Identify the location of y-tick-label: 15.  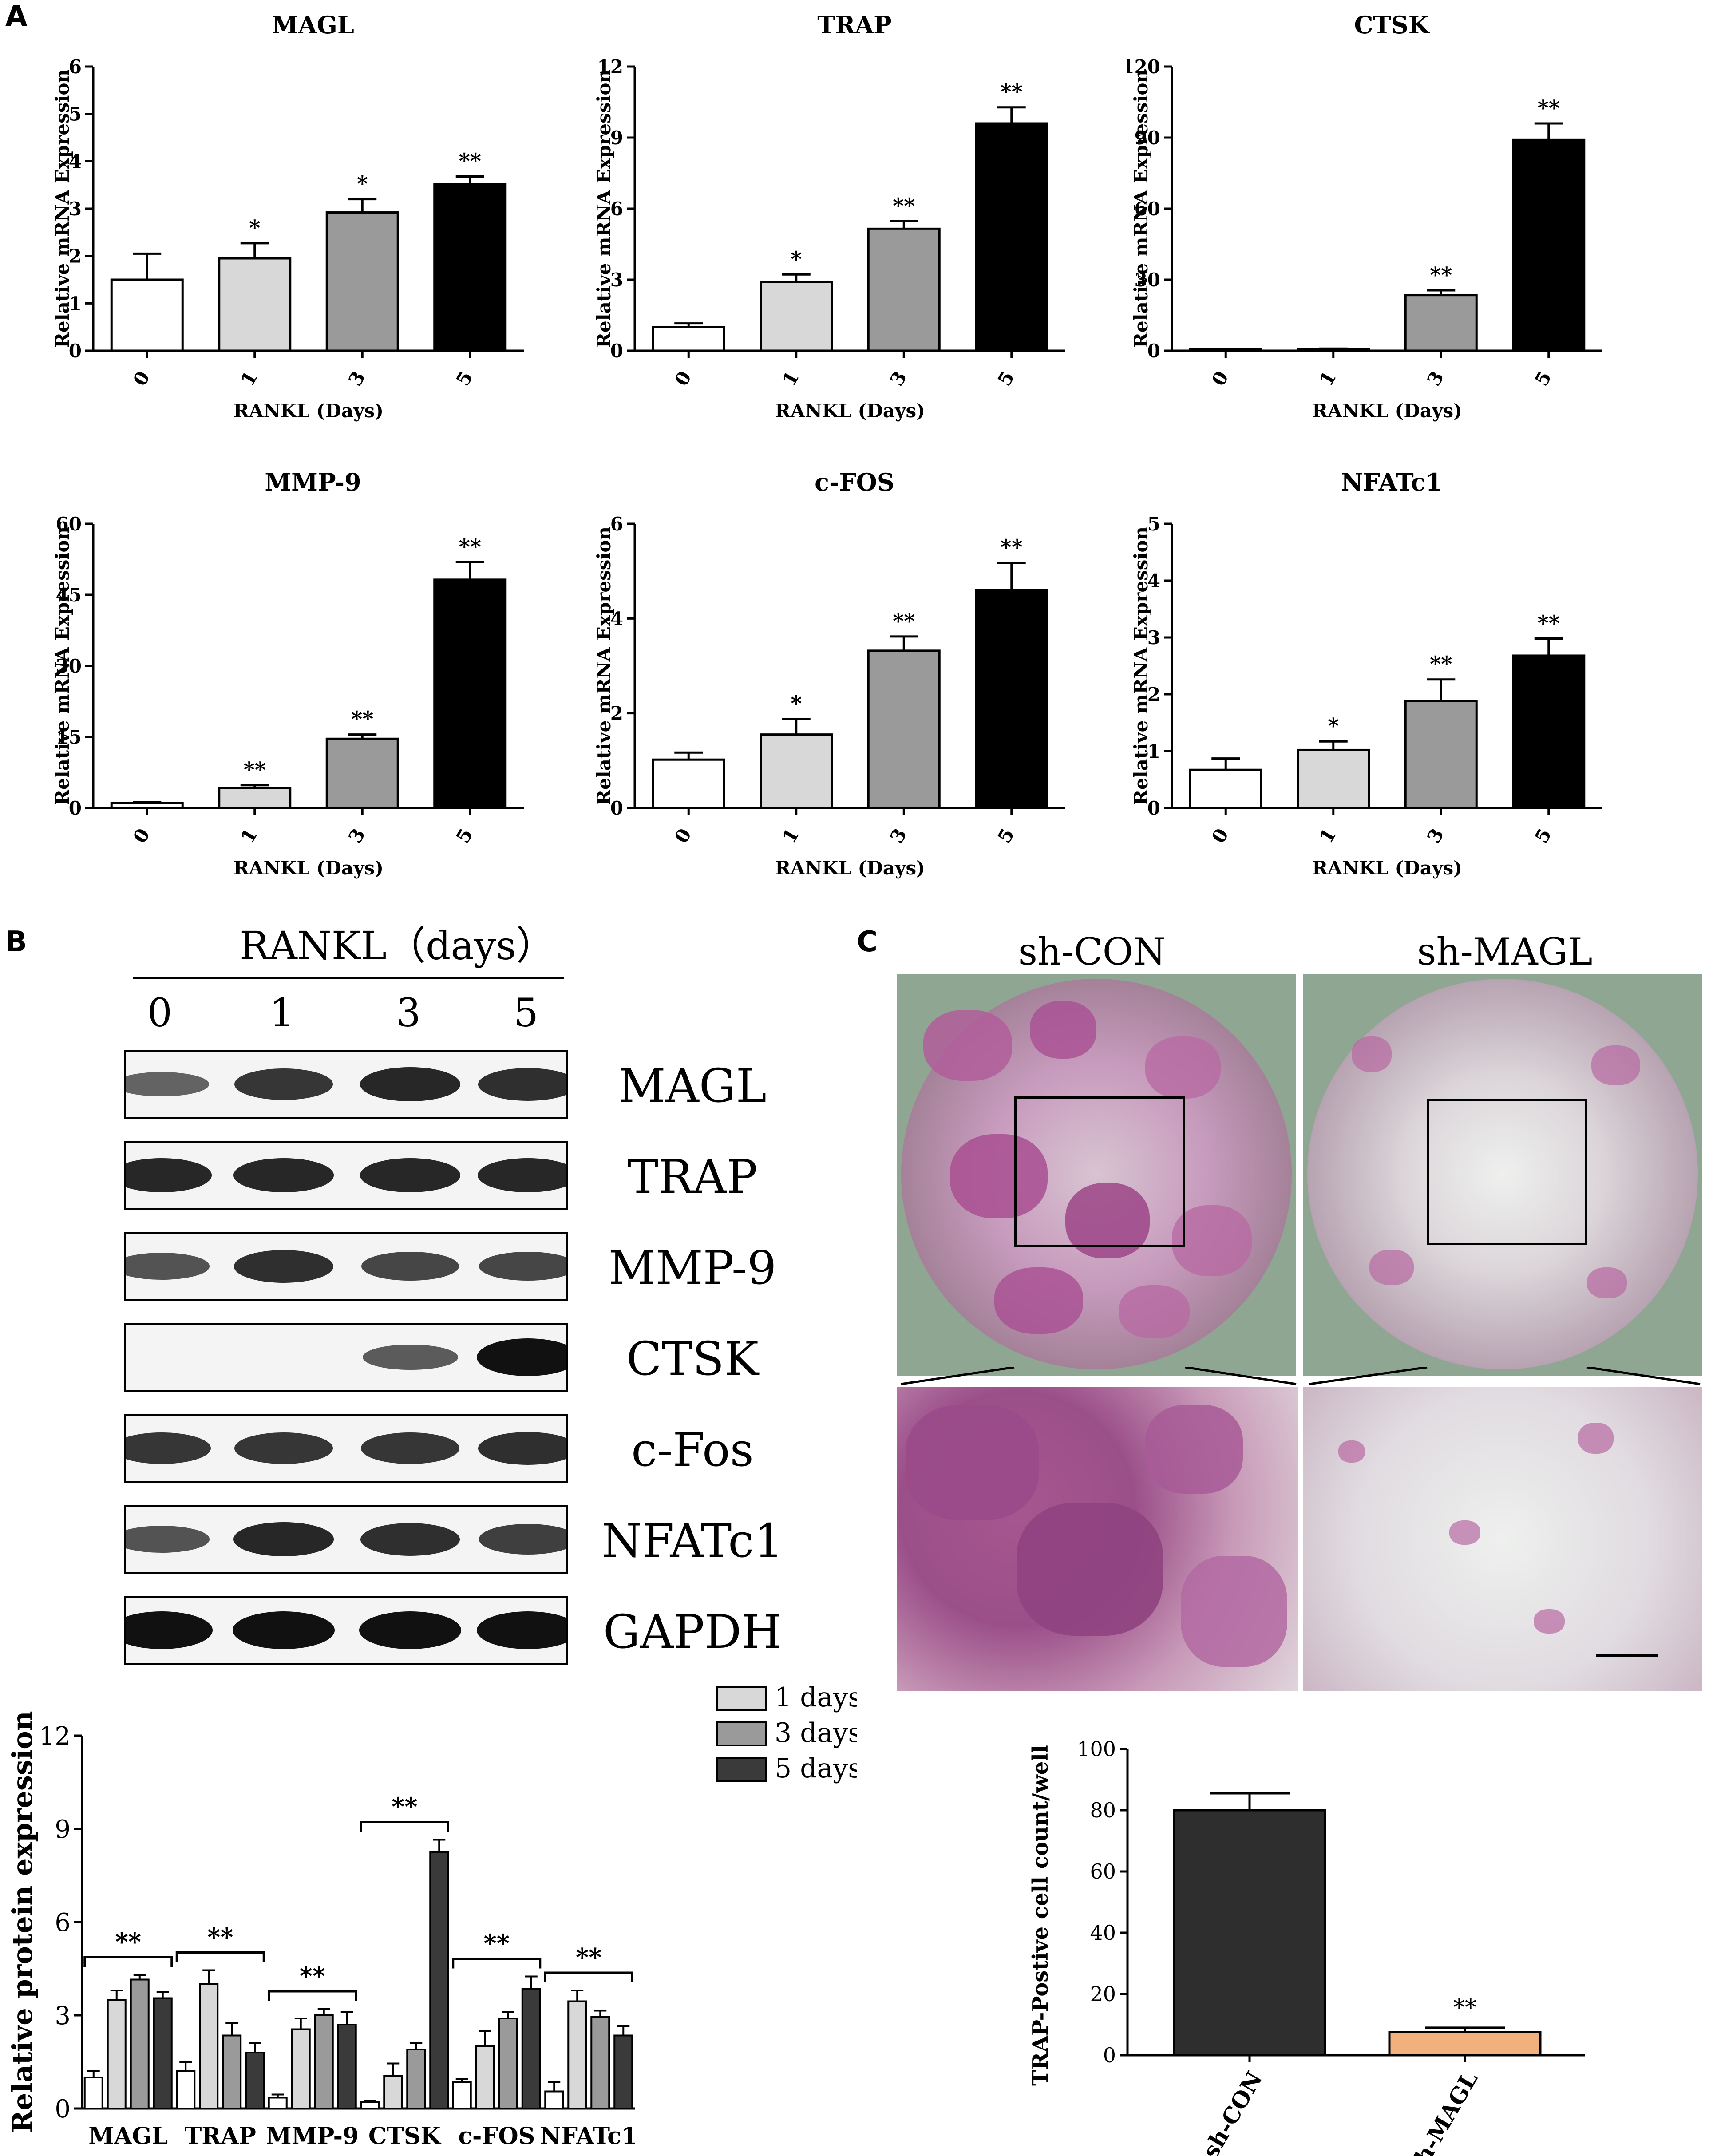
(69, 737).